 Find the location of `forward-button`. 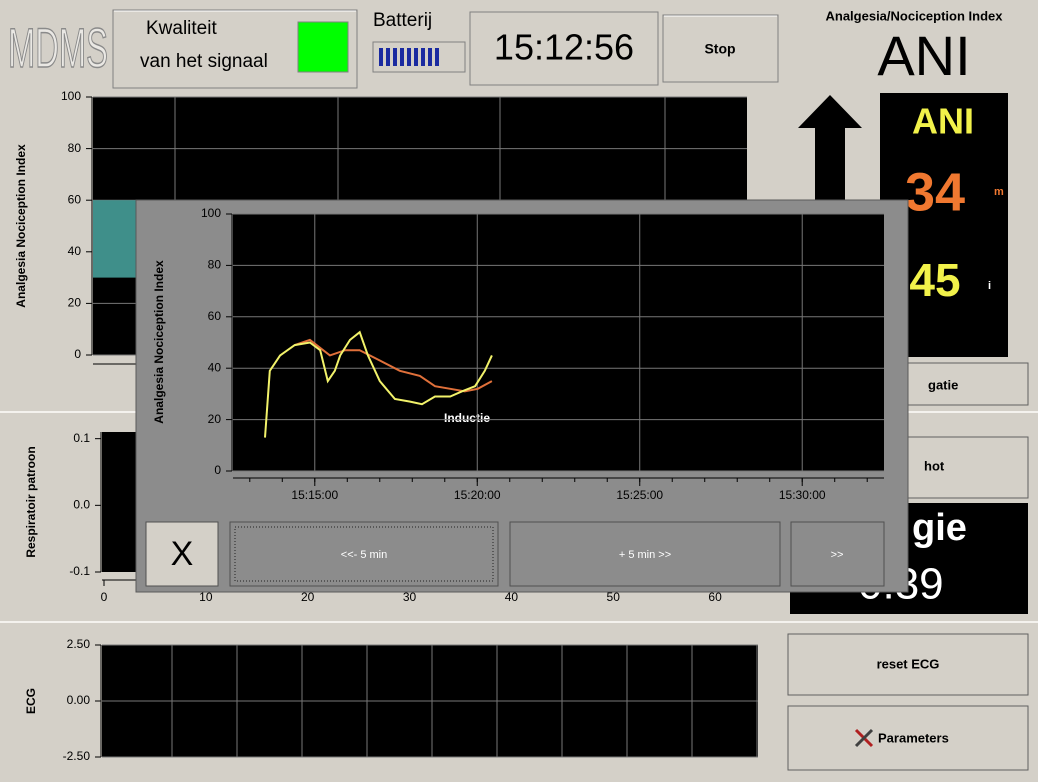

forward-button is located at coordinates (645, 554).